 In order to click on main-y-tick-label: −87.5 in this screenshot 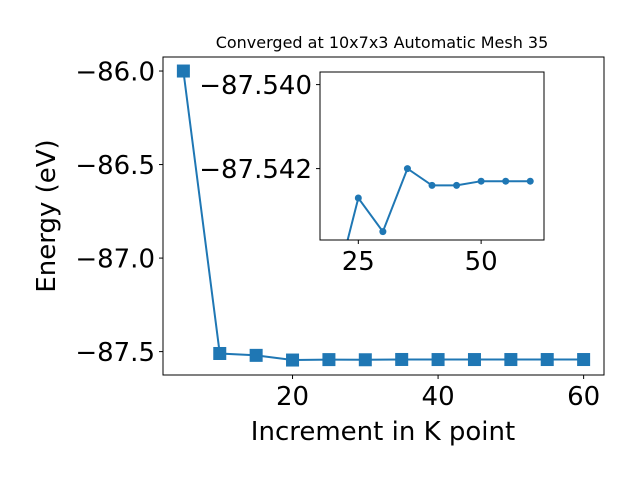, I will do `click(115, 353)`.